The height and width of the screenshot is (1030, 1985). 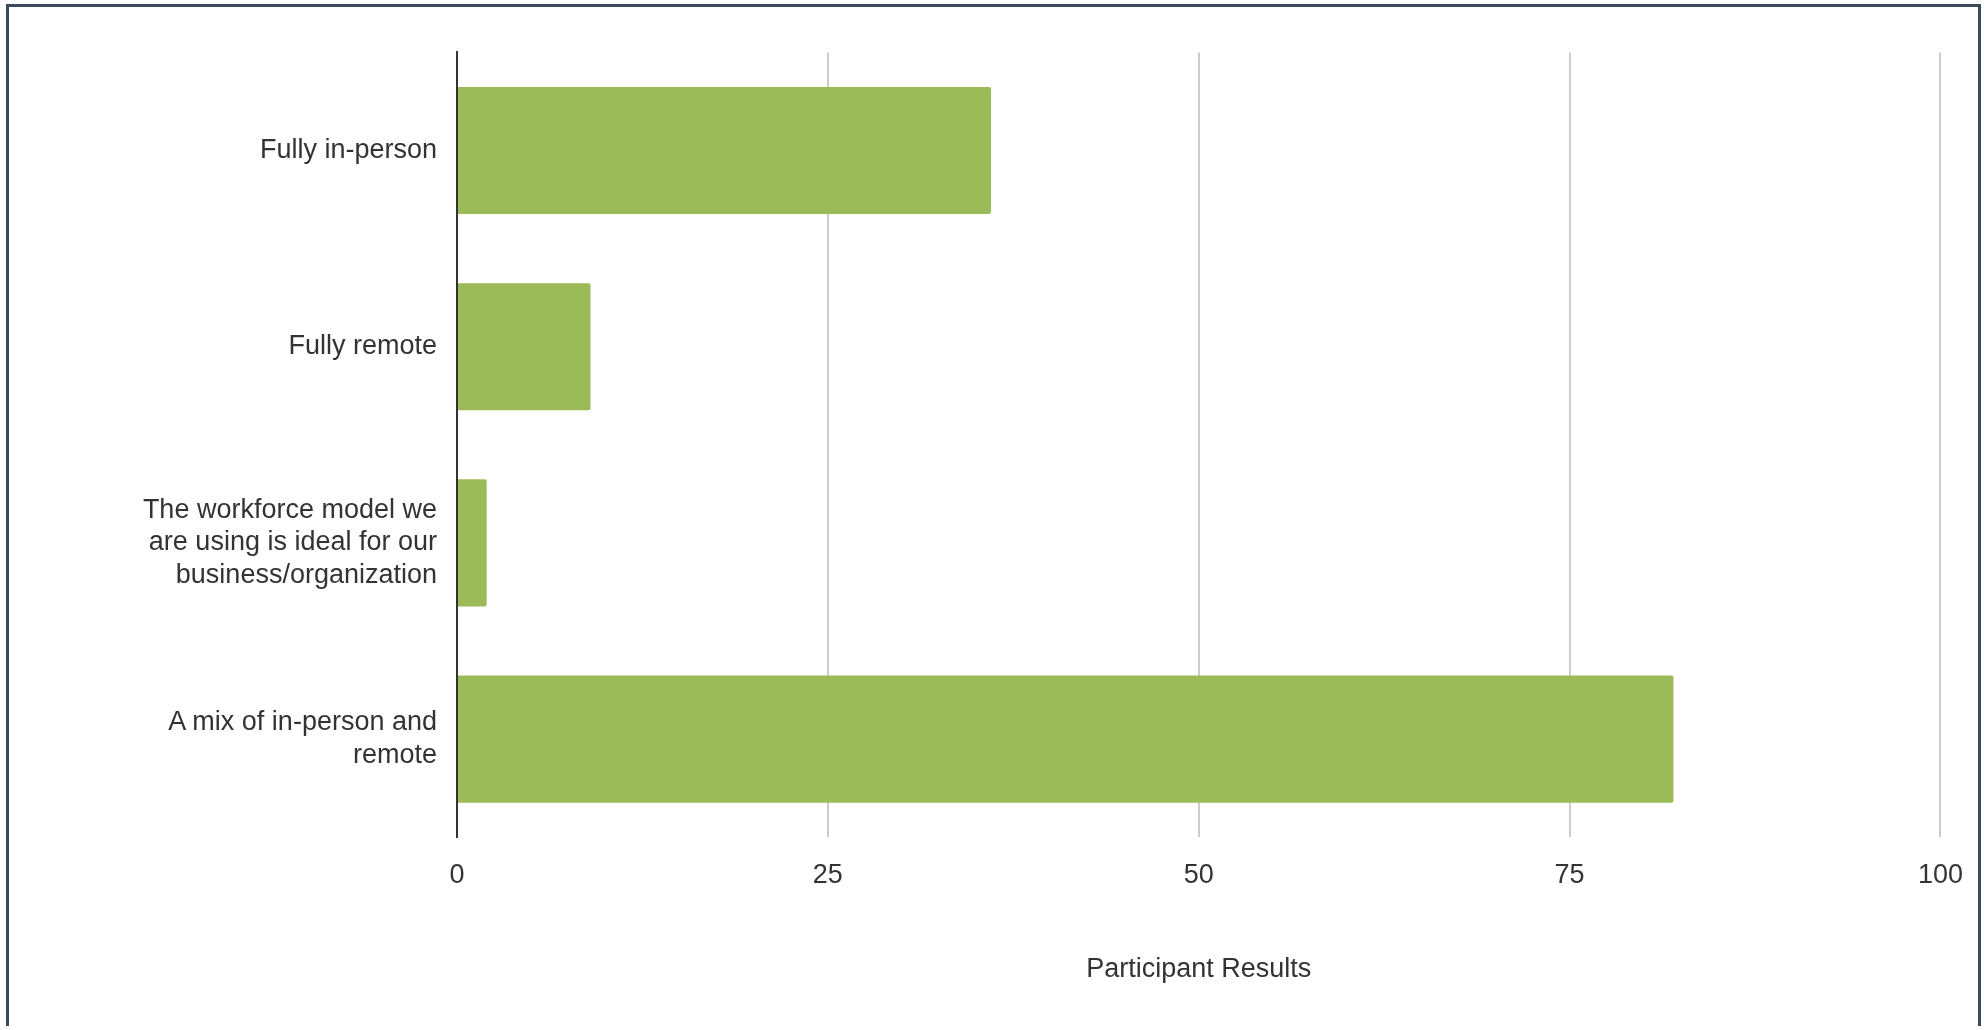 What do you see at coordinates (348, 148) in the screenshot?
I see `y-tick-label: Fully in-person` at bounding box center [348, 148].